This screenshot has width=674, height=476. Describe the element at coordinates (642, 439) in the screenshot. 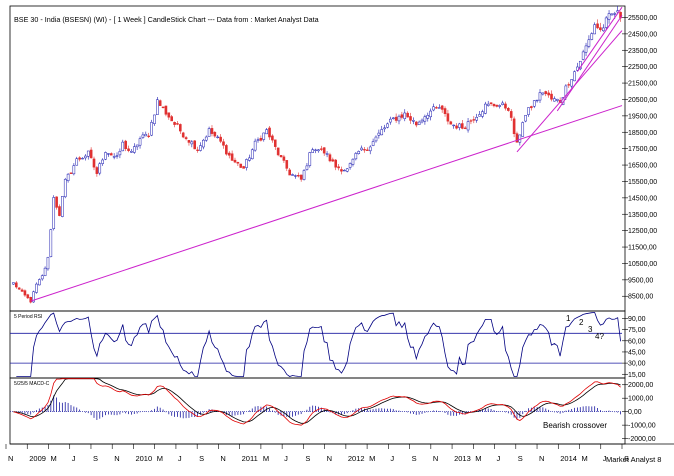

I see `macd-y-tick-label: -2000,00` at that location.